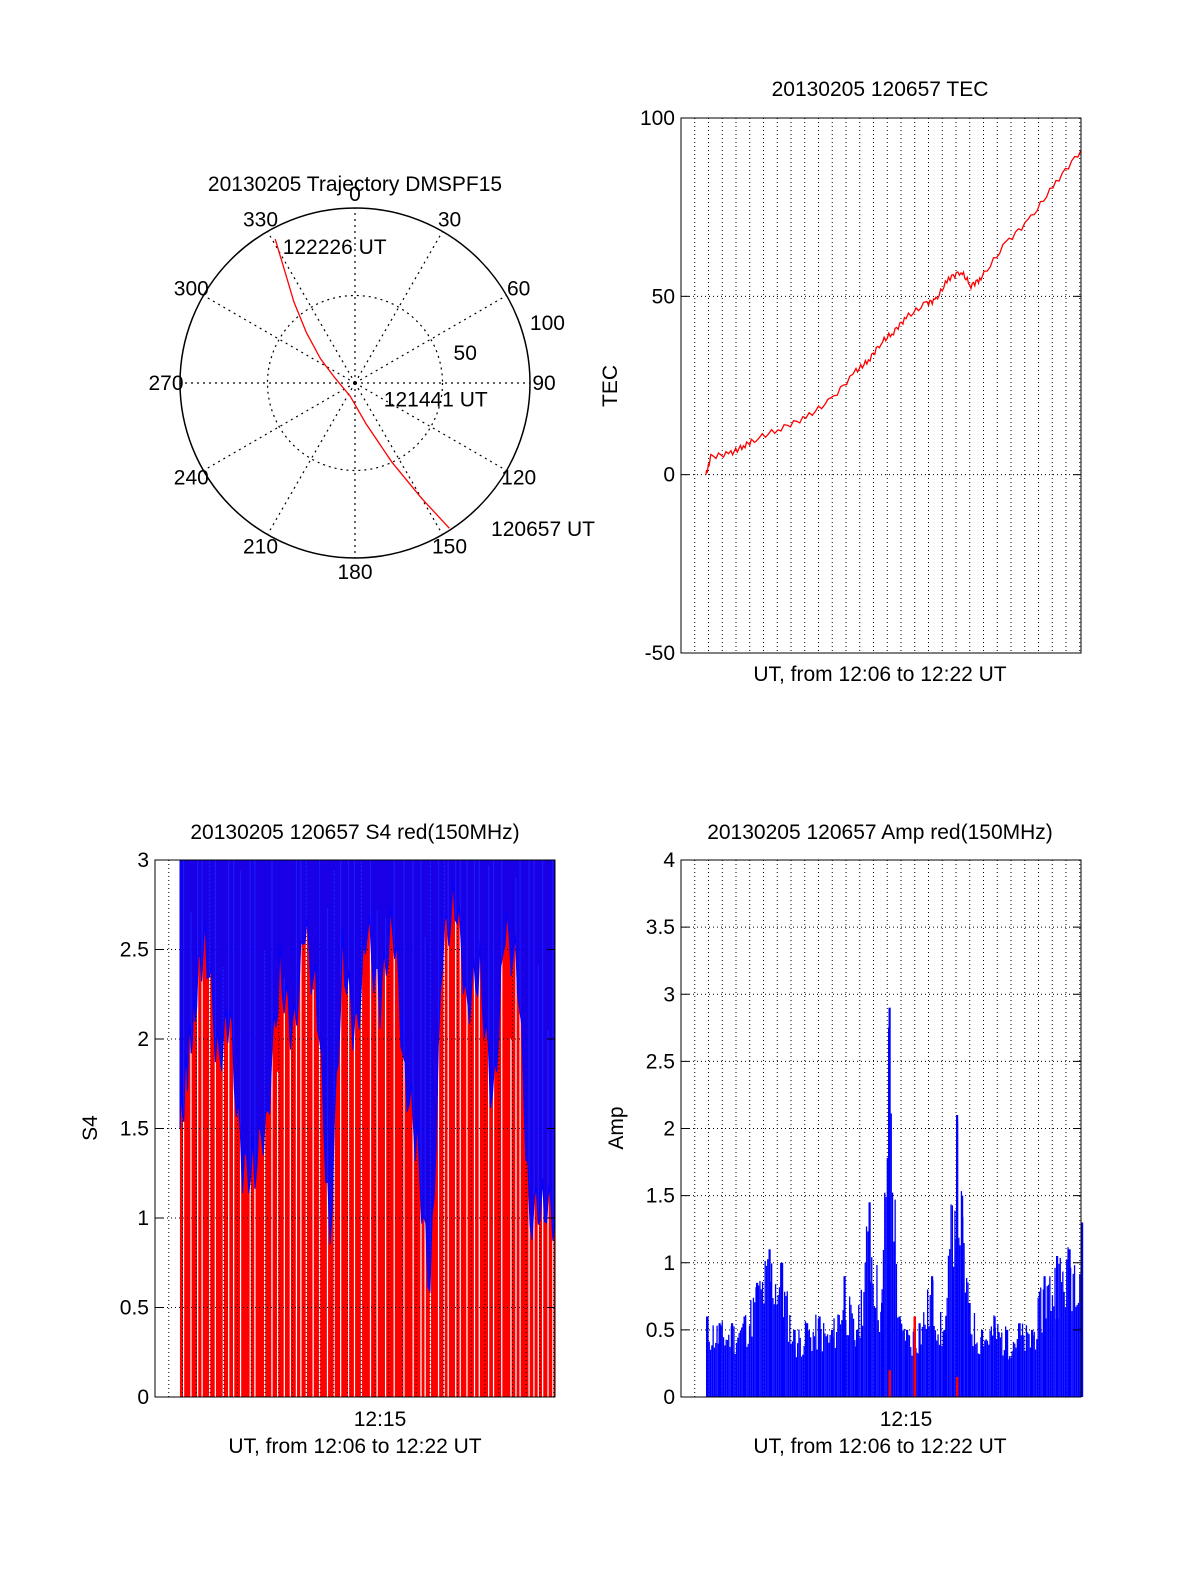 Image resolution: width=1200 pixels, height=1575 pixels. Describe the element at coordinates (669, 475) in the screenshot. I see `tec-y-tick-label: 0` at that location.